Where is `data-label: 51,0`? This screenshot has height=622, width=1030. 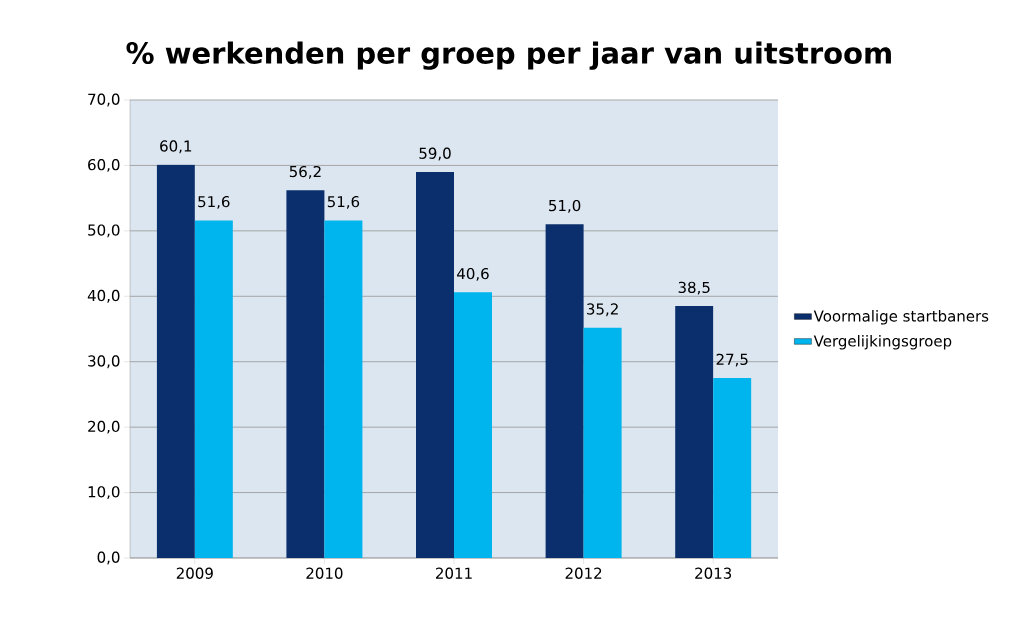 data-label: 51,0 is located at coordinates (565, 206).